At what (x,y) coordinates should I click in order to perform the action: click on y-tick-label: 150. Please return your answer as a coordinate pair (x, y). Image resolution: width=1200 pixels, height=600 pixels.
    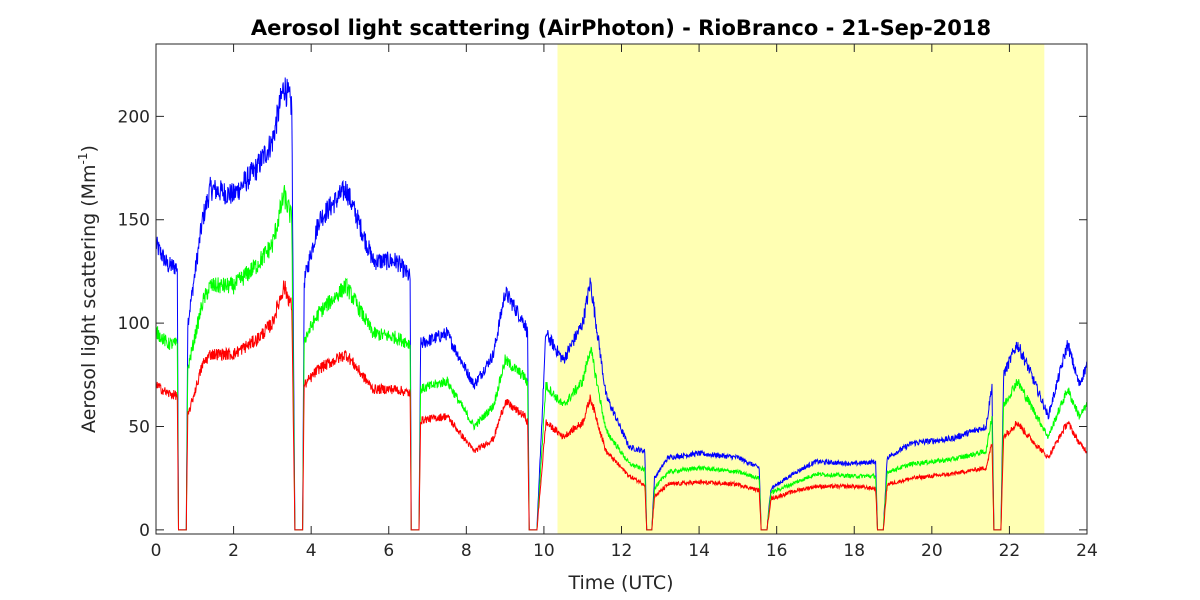
    Looking at the image, I should click on (134, 221).